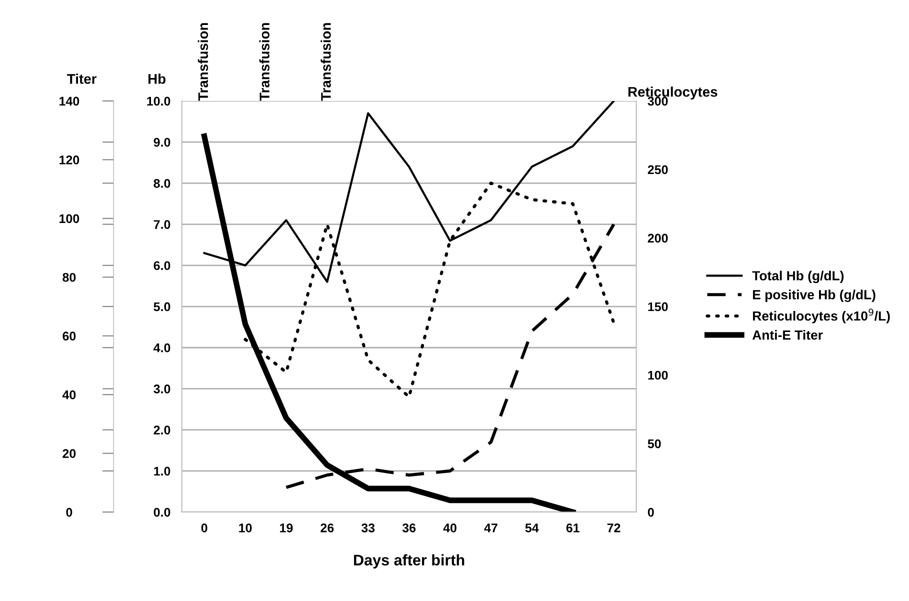 This screenshot has width=909, height=601. I want to click on legend-label: Anti-E Titer, so click(787, 335).